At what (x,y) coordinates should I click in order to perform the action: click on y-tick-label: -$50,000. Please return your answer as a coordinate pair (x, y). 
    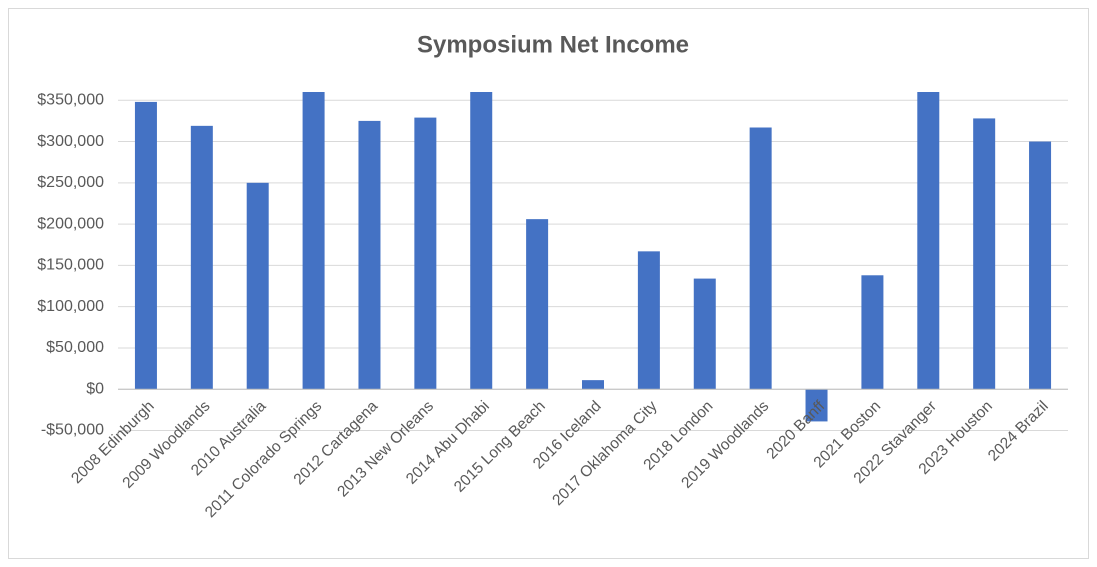
    Looking at the image, I should click on (72, 430).